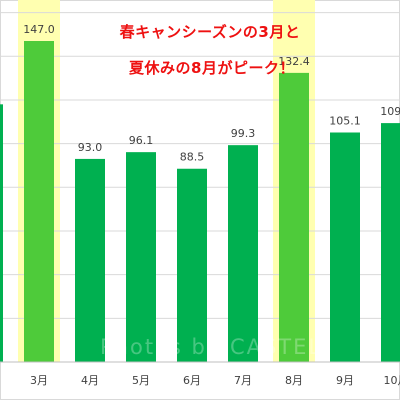 Image resolution: width=400 pixels, height=400 pixels. What do you see at coordinates (39, 380) in the screenshot?
I see `x-tick-label-2: 3月` at bounding box center [39, 380].